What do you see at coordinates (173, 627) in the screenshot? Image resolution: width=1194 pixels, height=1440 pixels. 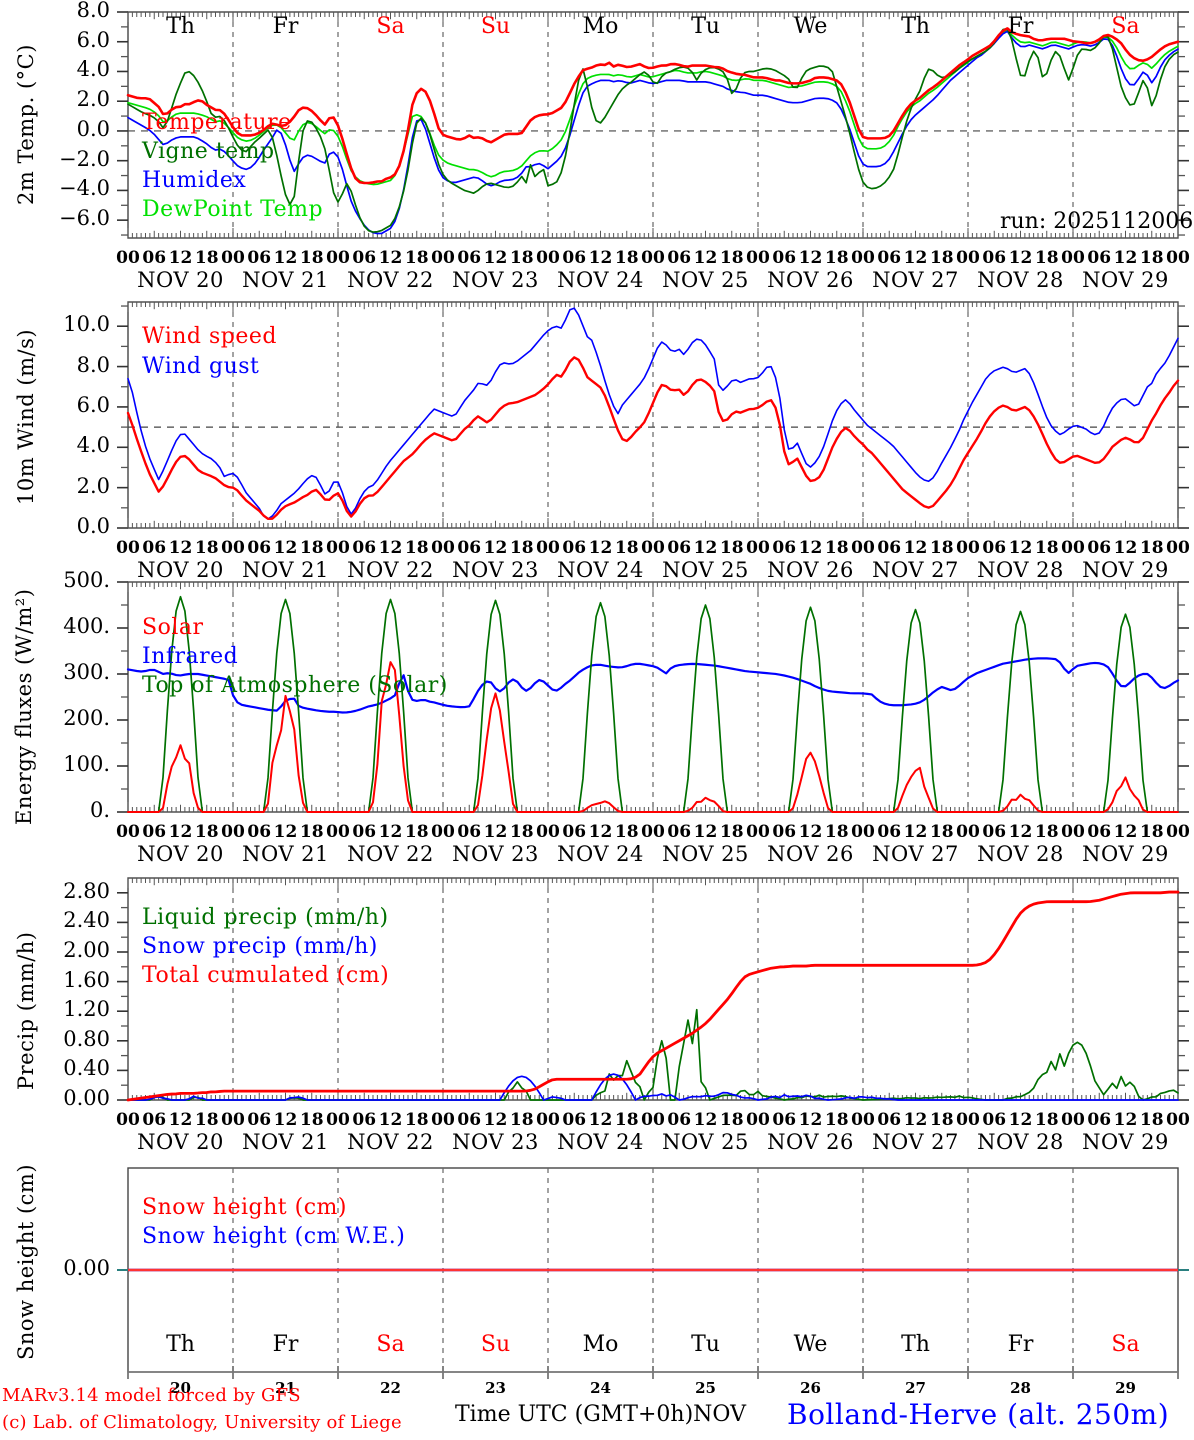 I see `legend-solar: Solar` at bounding box center [173, 627].